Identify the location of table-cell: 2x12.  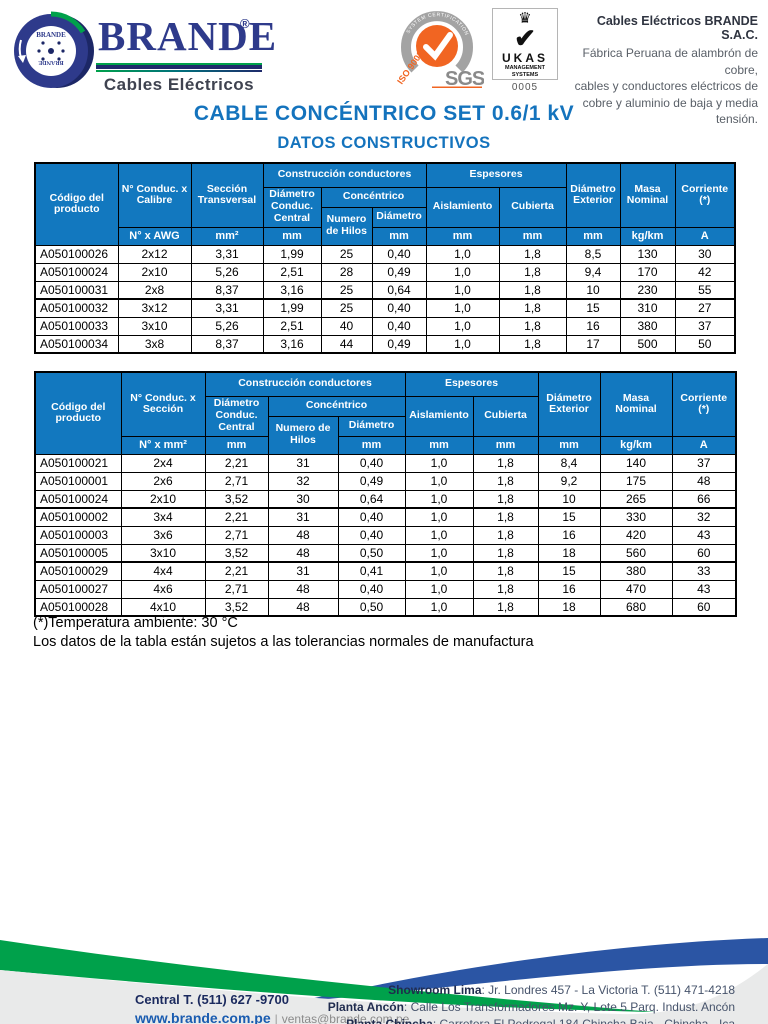
(154, 254).